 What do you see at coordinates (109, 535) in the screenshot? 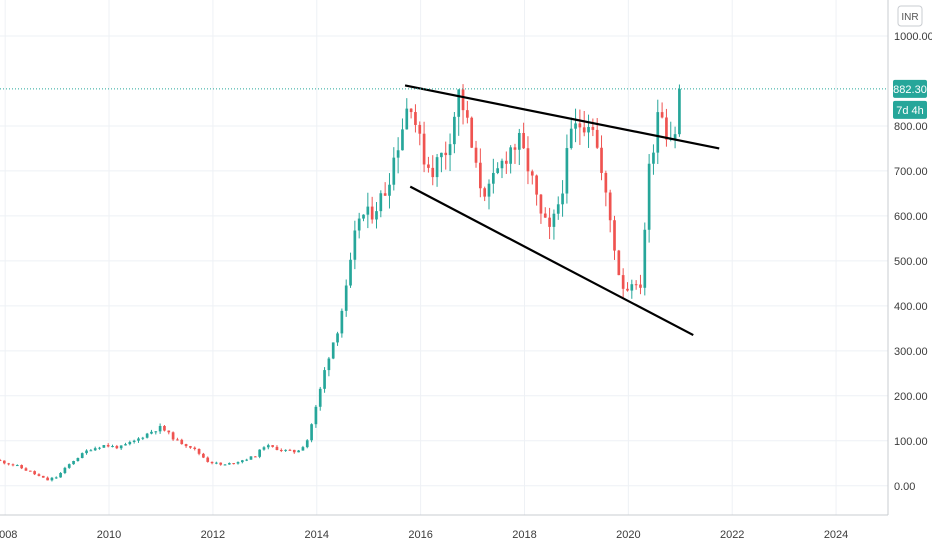
I see `x-tick-label: 2010` at bounding box center [109, 535].